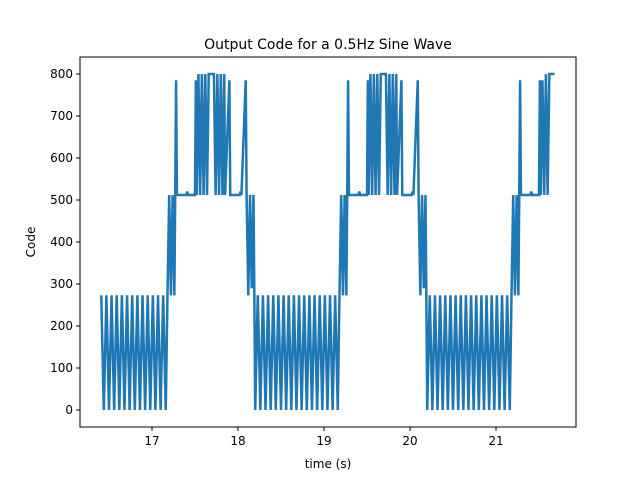 This screenshot has width=640, height=480. I want to click on y-axis-label: Code, so click(31, 242).